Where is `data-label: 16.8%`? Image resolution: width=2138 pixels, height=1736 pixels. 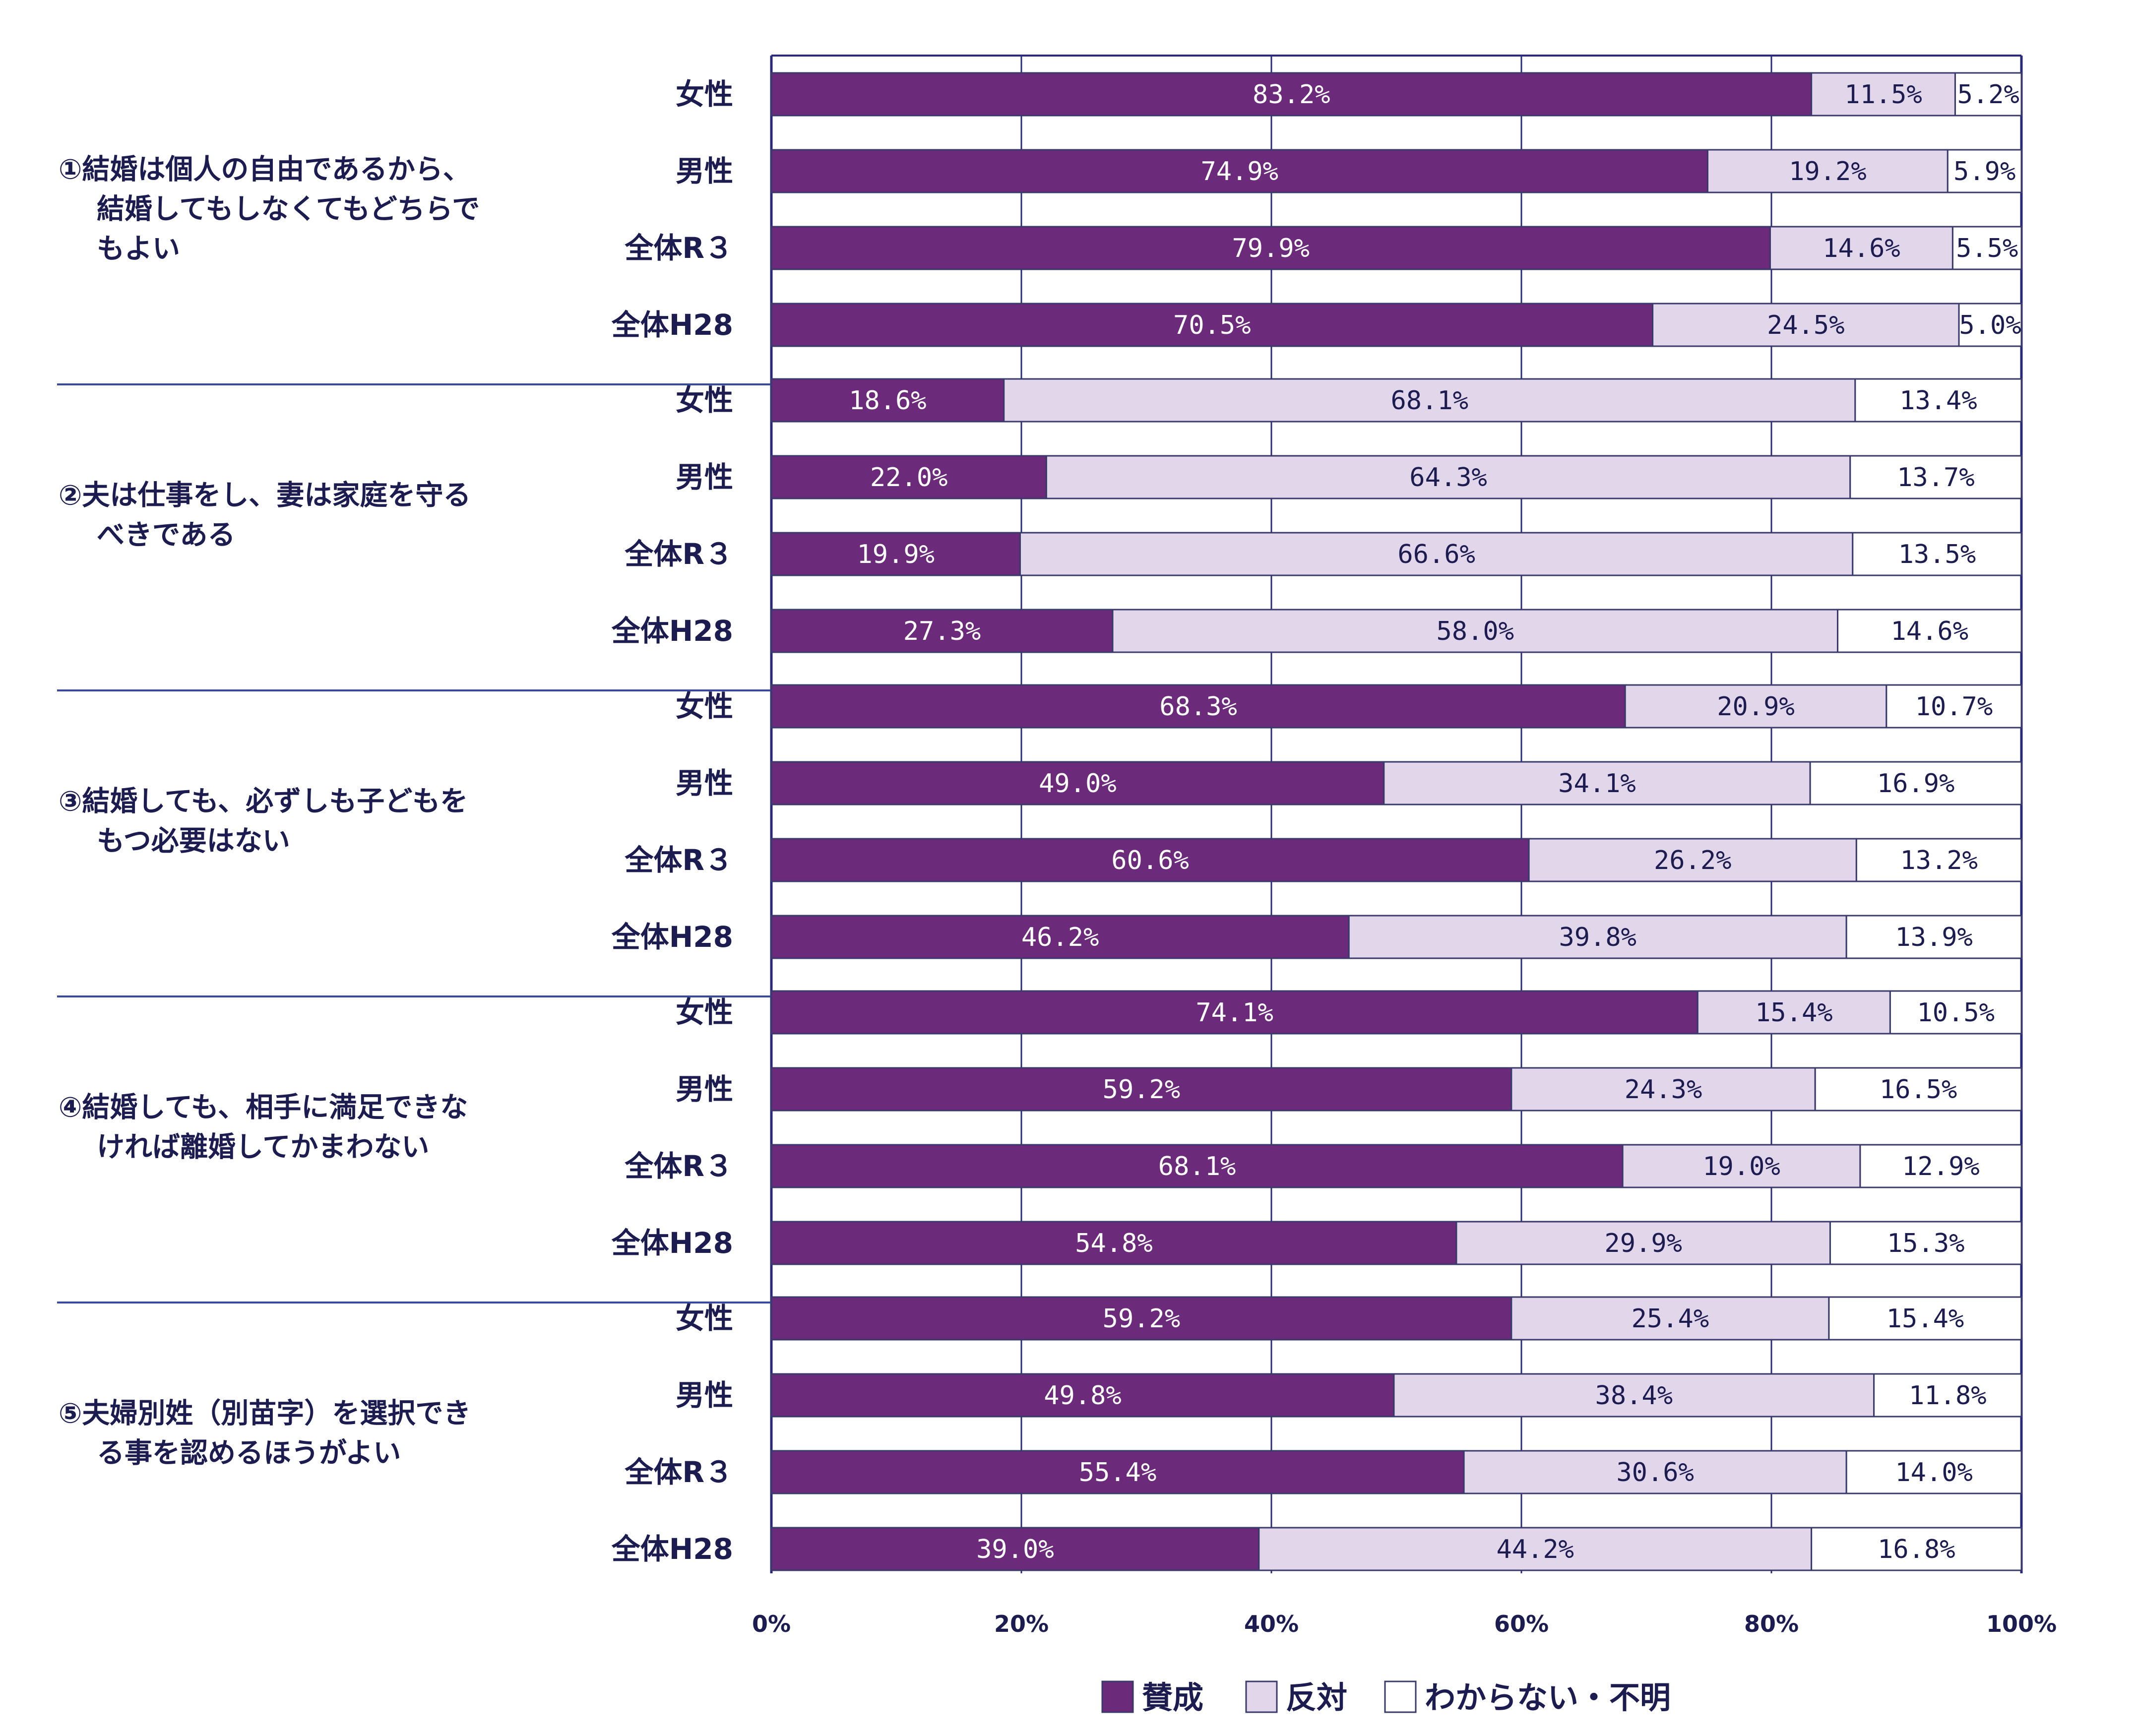 data-label: 16.8% is located at coordinates (1916, 1549).